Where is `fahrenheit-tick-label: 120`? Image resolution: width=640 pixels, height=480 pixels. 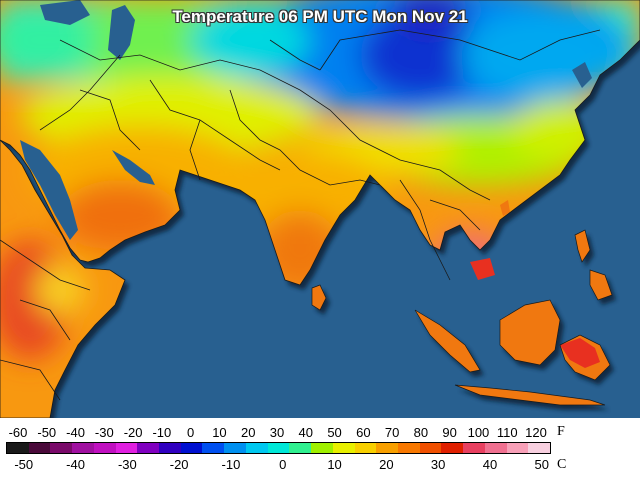 fahrenheit-tick-label: 120 is located at coordinates (536, 432).